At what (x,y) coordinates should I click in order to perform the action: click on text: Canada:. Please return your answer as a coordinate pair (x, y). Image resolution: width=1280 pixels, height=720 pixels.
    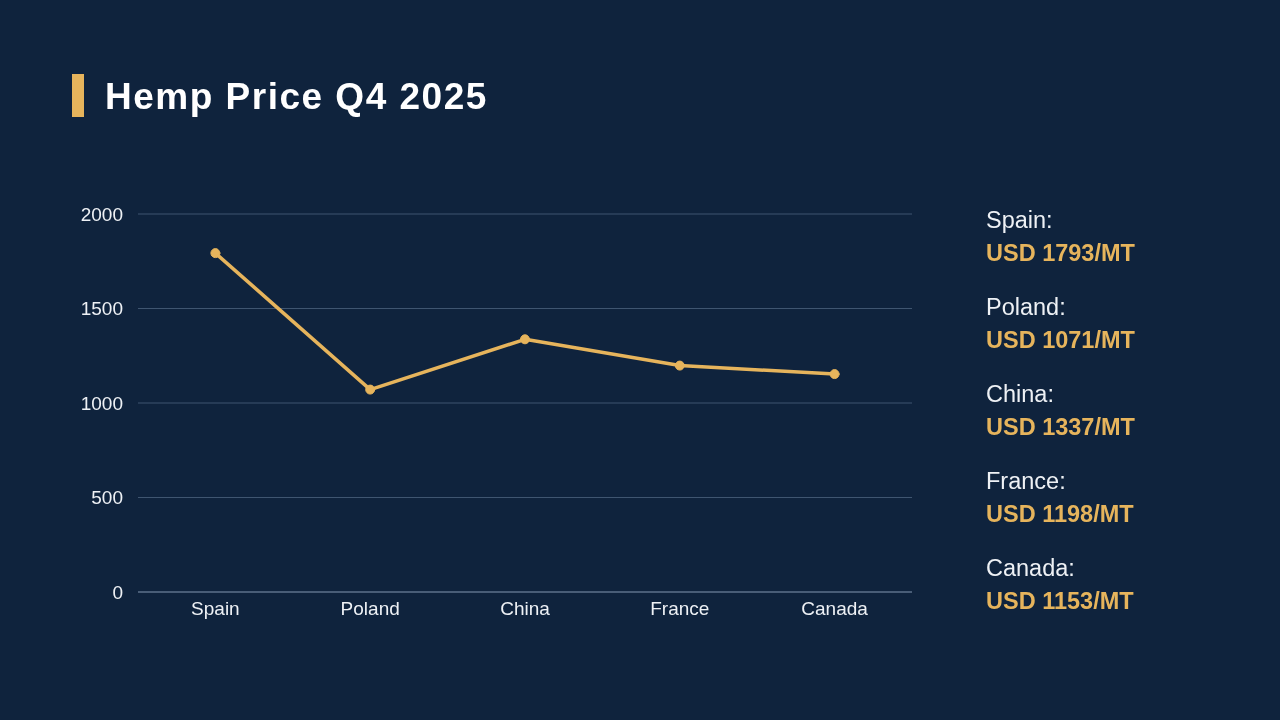
    Looking at the image, I should click on (1031, 568).